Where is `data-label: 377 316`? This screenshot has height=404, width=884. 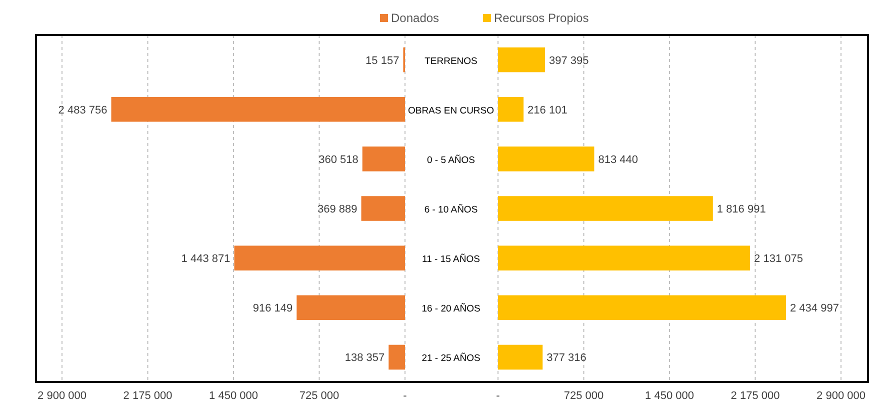
data-label: 377 316 is located at coordinates (566, 358).